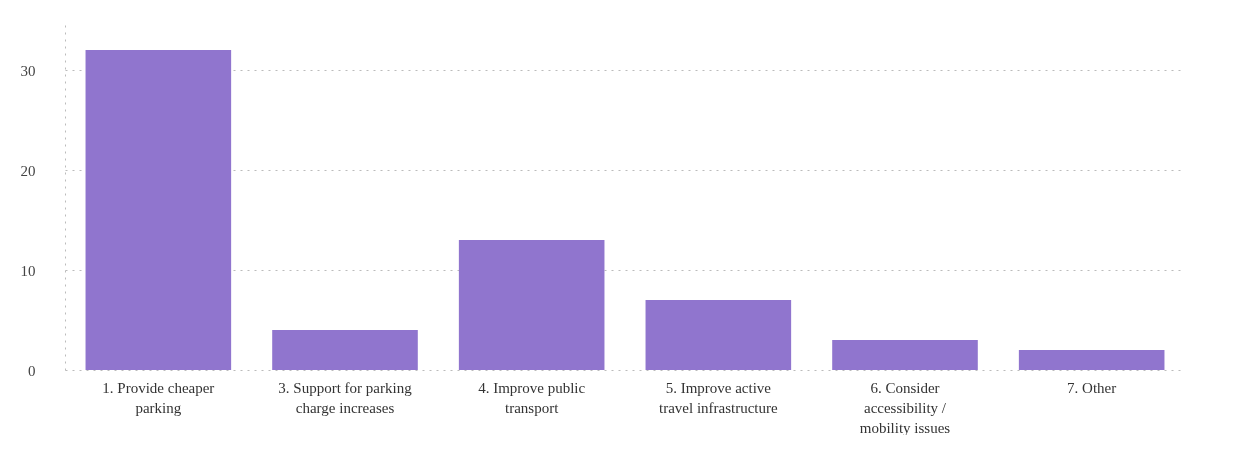 Image resolution: width=1245 pixels, height=472 pixels. What do you see at coordinates (28, 70) in the screenshot?
I see `y-tick-label: 30` at bounding box center [28, 70].